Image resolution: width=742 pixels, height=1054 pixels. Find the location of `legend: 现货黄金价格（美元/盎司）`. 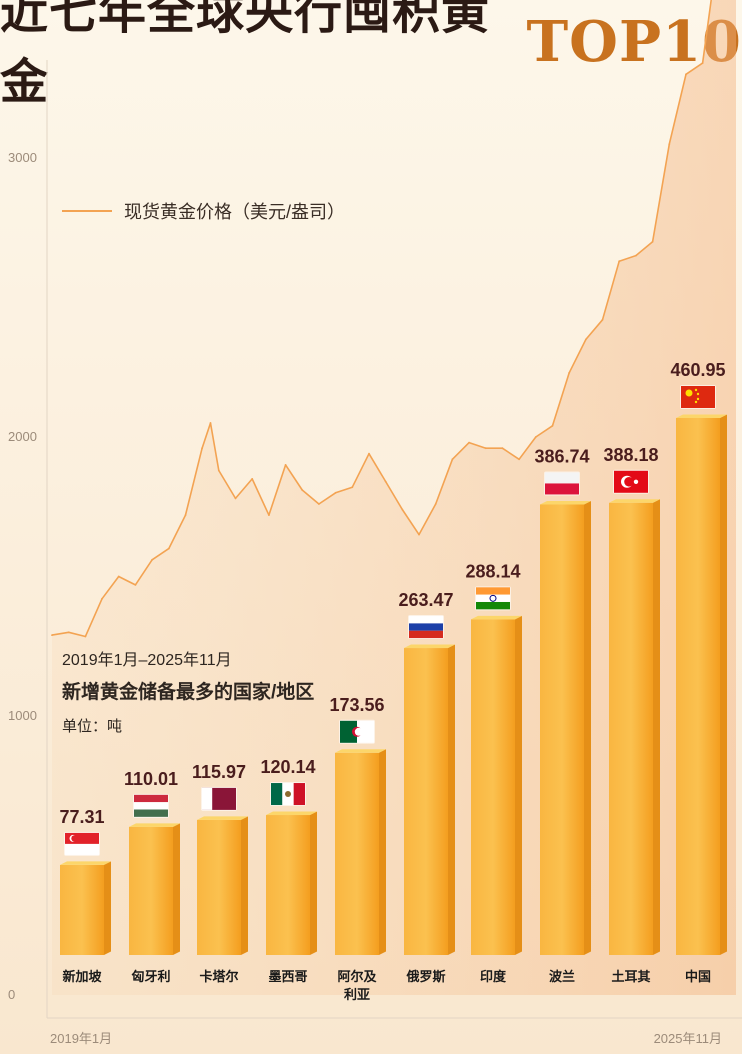

legend: 现货黄金价格（美元/盎司） is located at coordinates (203, 212).